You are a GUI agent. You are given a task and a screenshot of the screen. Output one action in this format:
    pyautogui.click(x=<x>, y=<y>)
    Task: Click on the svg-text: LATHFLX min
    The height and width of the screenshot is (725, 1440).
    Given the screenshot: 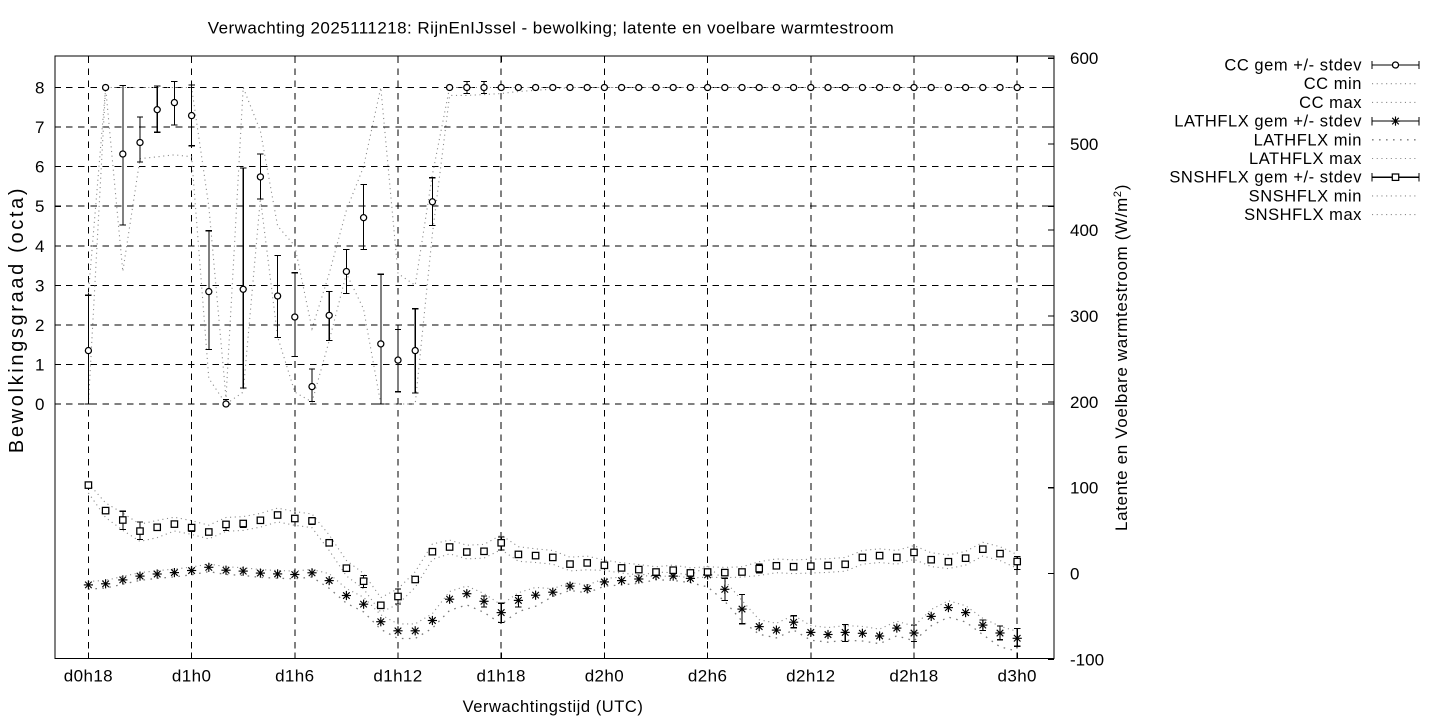 What is the action you would take?
    pyautogui.click(x=1308, y=140)
    